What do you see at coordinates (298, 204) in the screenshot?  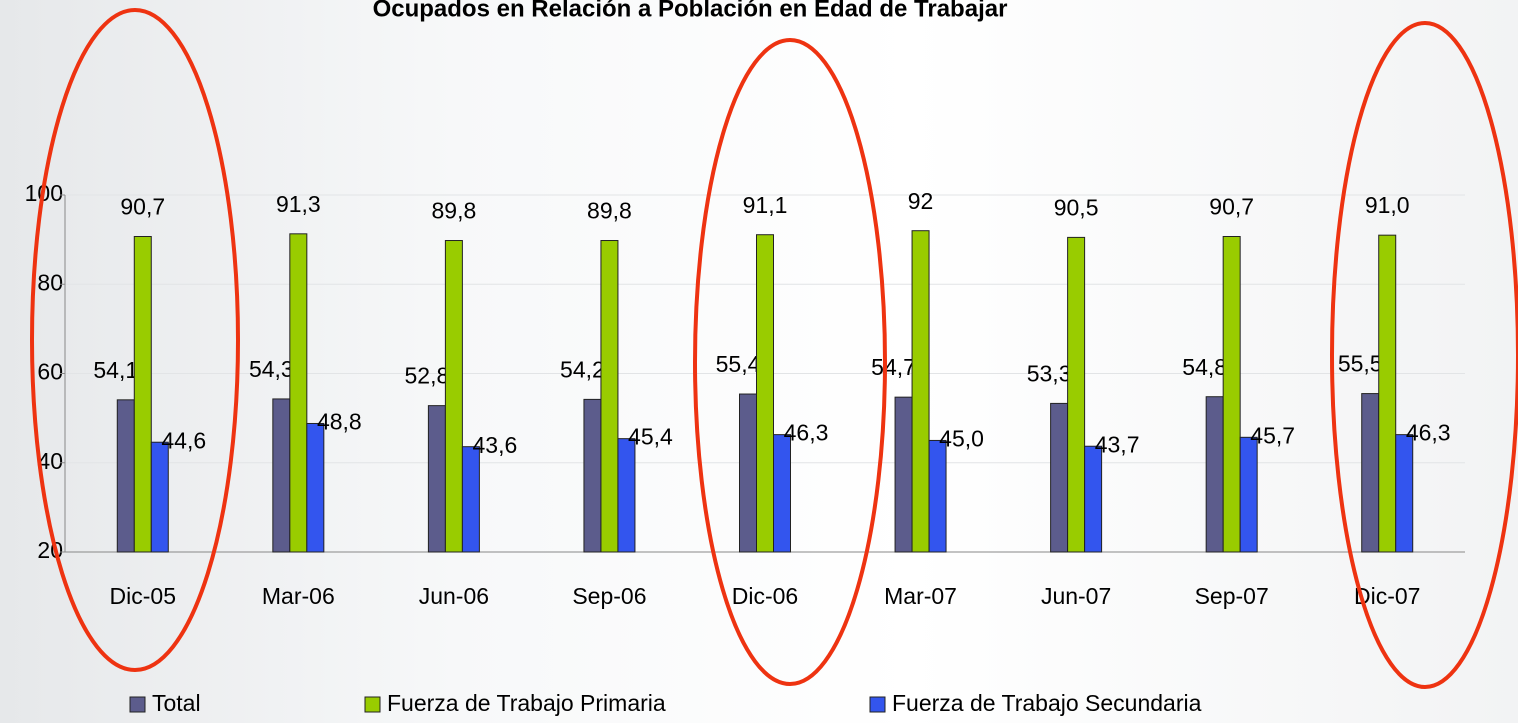 I see `data-label: 91,3` at bounding box center [298, 204].